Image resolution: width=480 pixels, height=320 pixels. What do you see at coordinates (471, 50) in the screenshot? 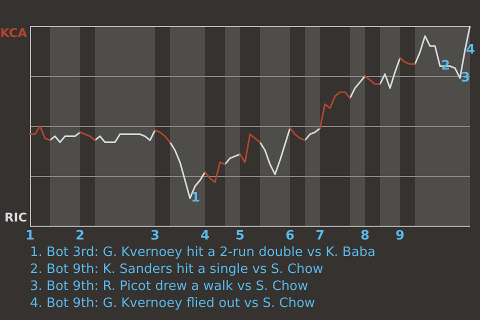
I see `annotation: 4` at bounding box center [471, 50].